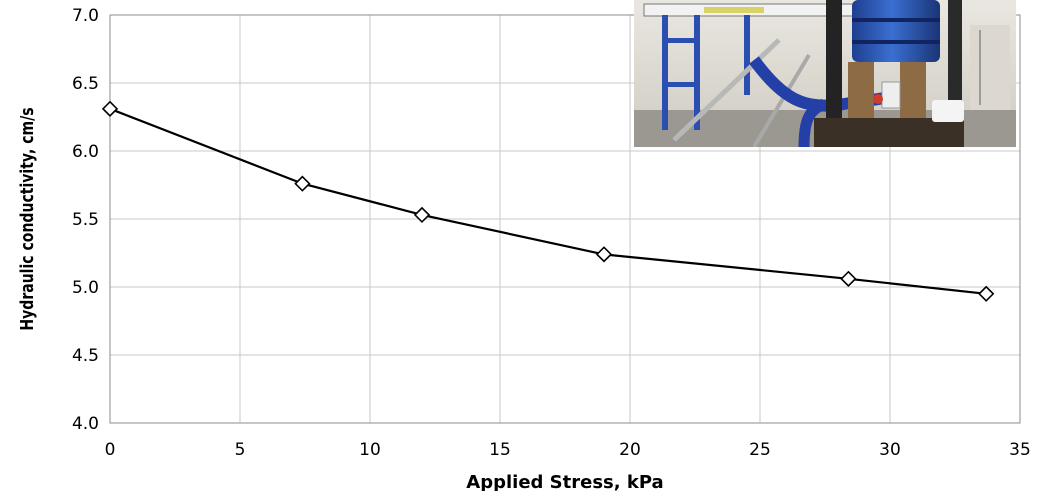 The height and width of the screenshot is (491, 1048). What do you see at coordinates (26, 218) in the screenshot?
I see `y-axis-title: Hydraulic conductivity, cm/s` at bounding box center [26, 218].